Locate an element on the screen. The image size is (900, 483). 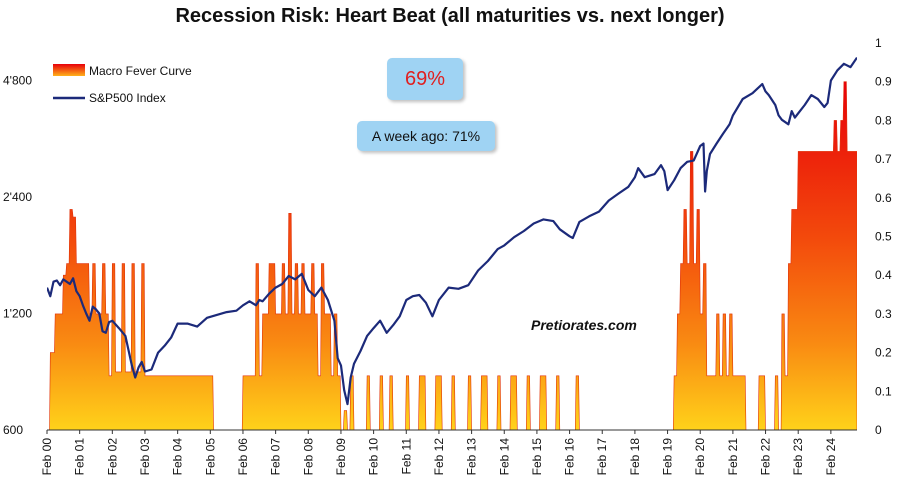
x-tick-label: Feb 11 is located at coordinates (406, 456).